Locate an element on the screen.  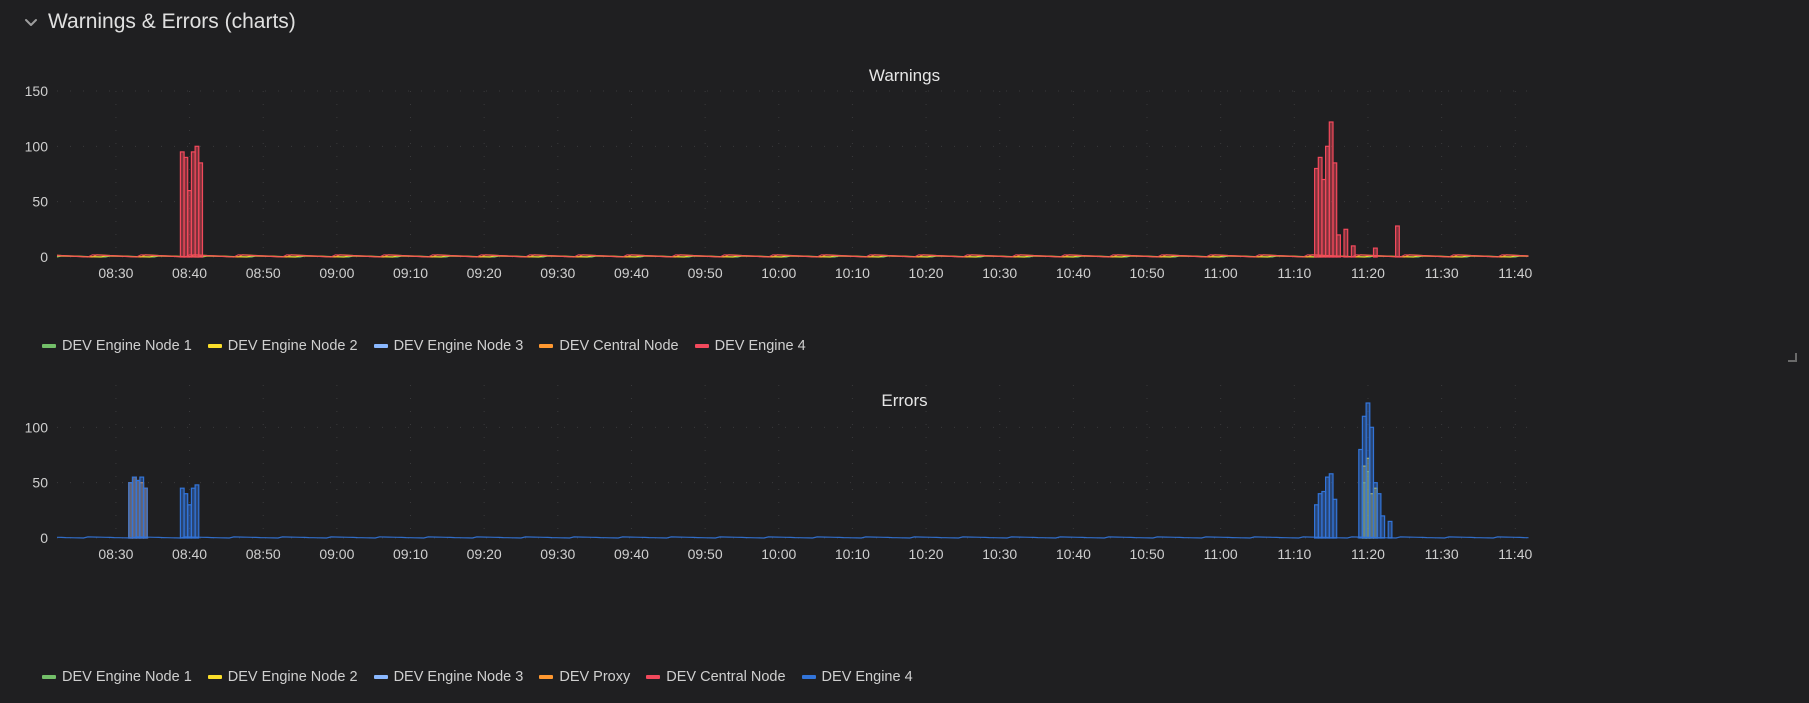
legend-label: DEV Proxy is located at coordinates (595, 677).